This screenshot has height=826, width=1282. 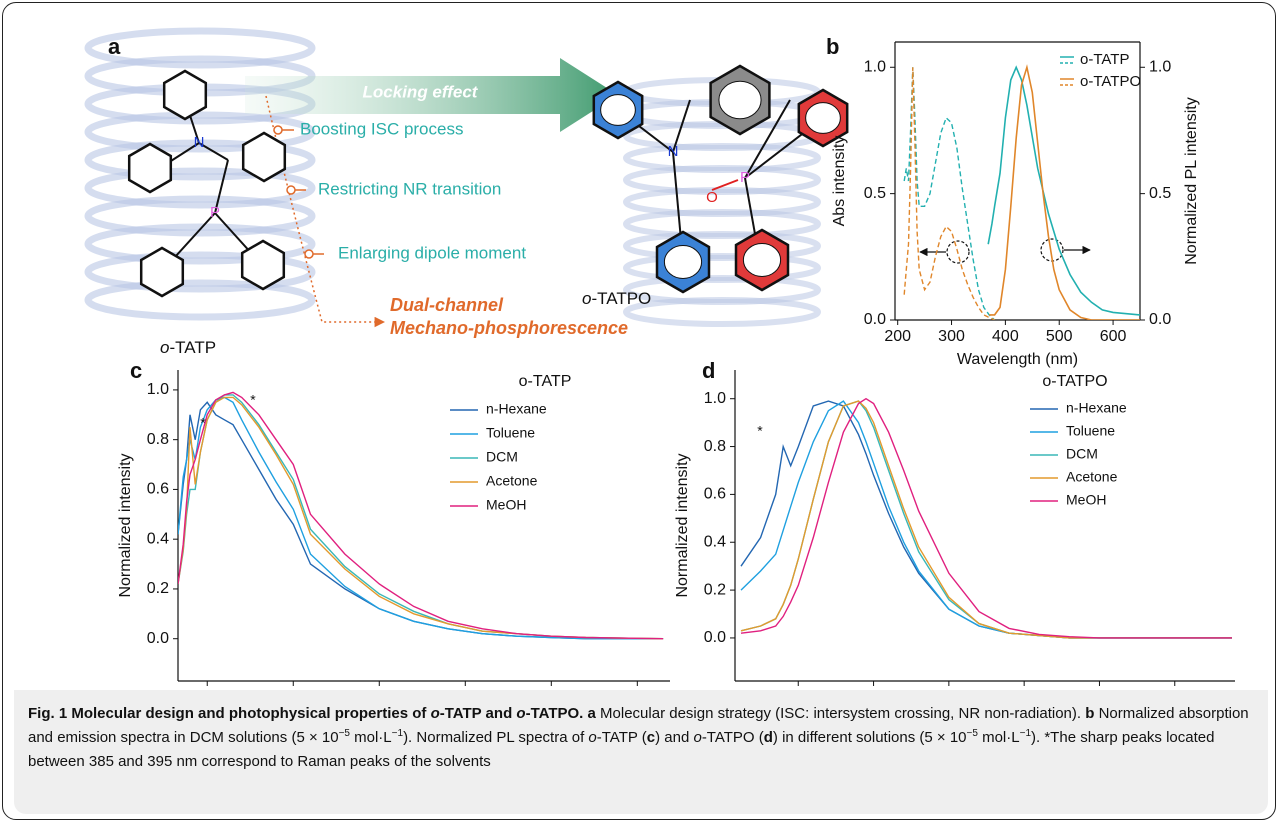 I want to click on panel-label: c, so click(x=136, y=370).